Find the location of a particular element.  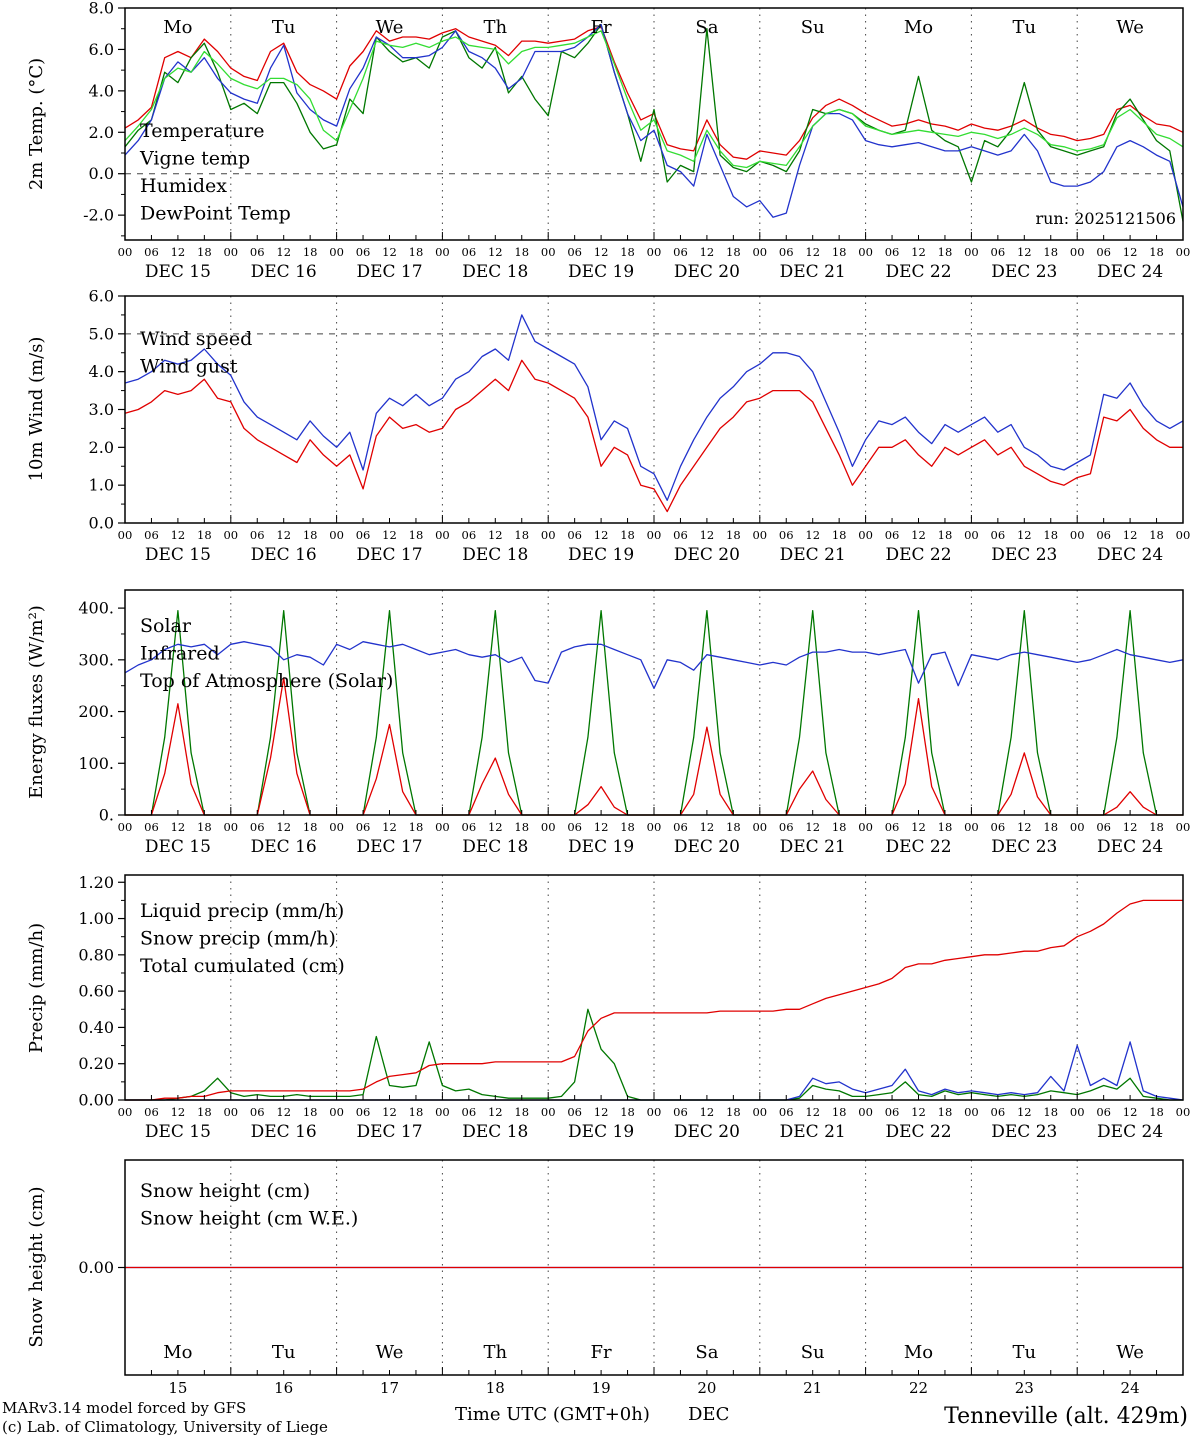

dow-label-bottom: Su is located at coordinates (813, 1352).